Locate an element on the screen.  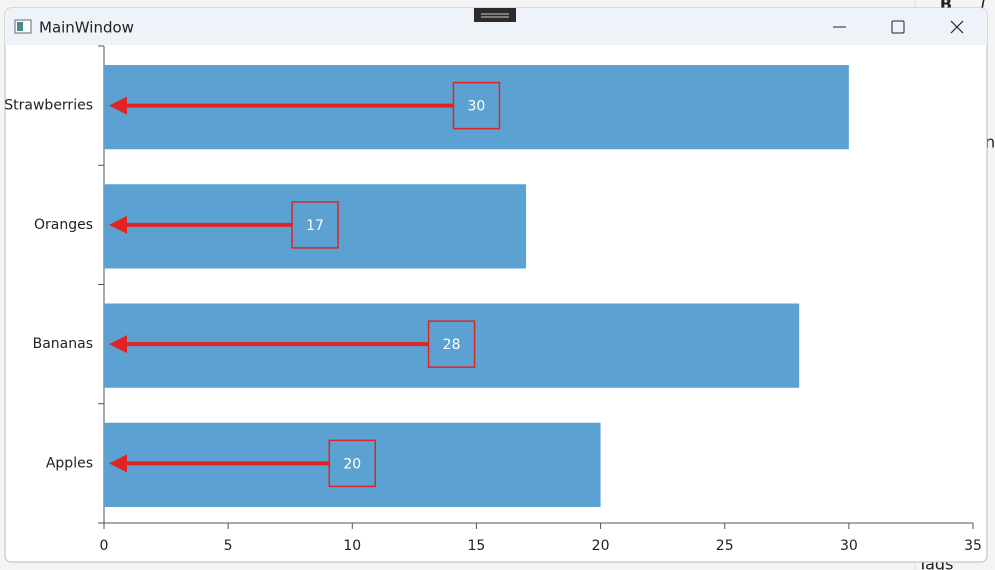
bg-text: ng is located at coordinates (990, 142).